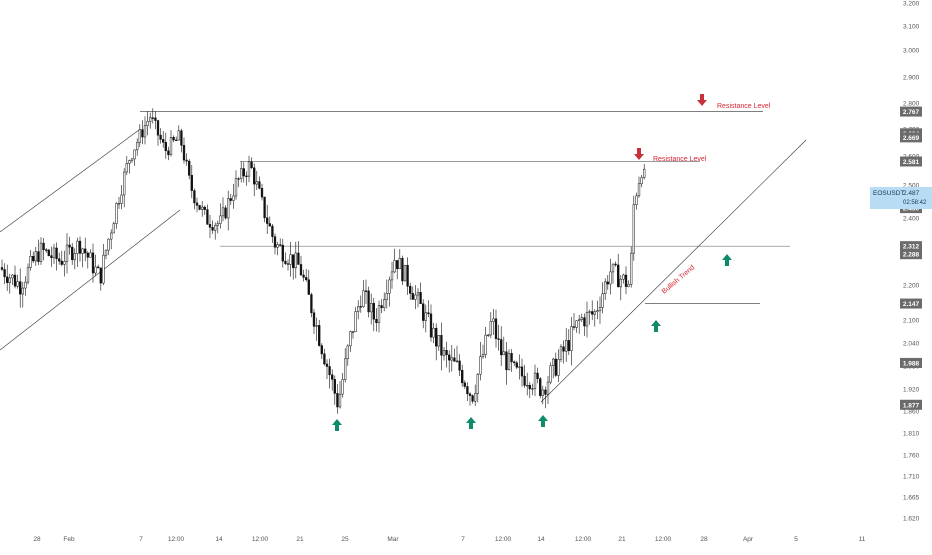 The image size is (932, 555). What do you see at coordinates (727, 260) in the screenshot?
I see `up-arrow-icon` at bounding box center [727, 260].